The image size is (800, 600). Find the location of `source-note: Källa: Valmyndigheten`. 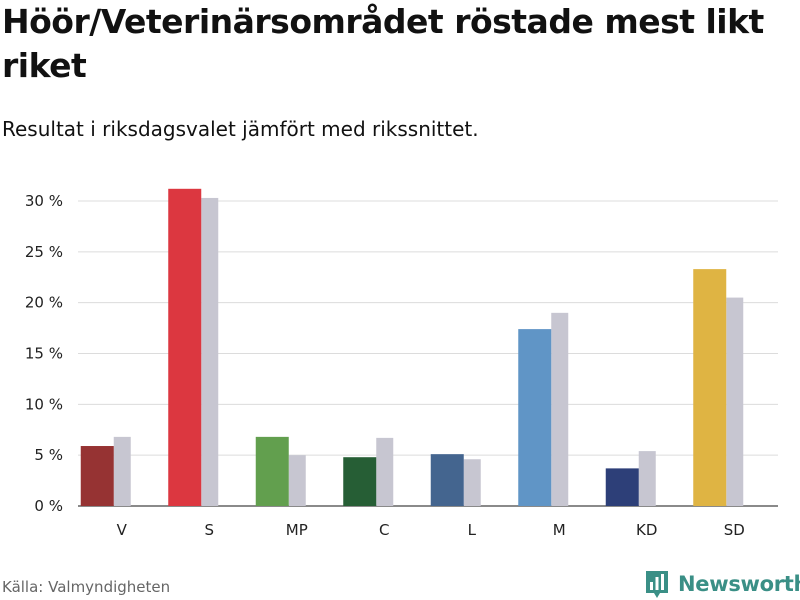

source-note: Källa: Valmyndigheten is located at coordinates (86, 587).